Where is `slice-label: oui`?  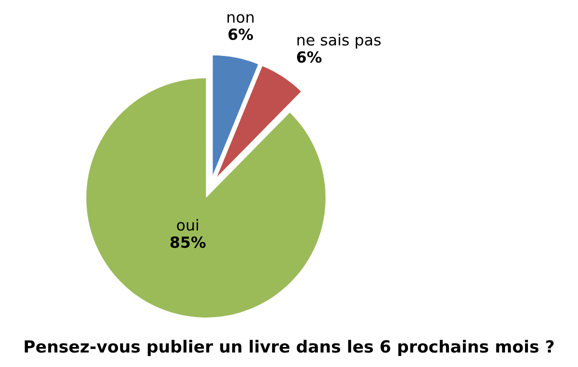 slice-label: oui is located at coordinates (187, 224).